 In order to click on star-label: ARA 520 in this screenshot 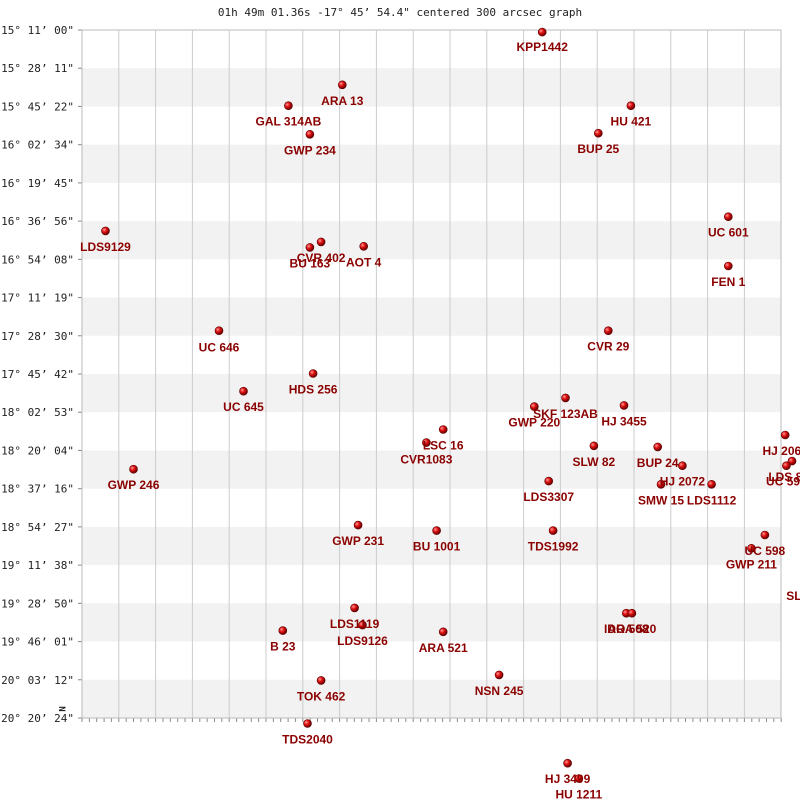, I will do `click(631, 629)`.